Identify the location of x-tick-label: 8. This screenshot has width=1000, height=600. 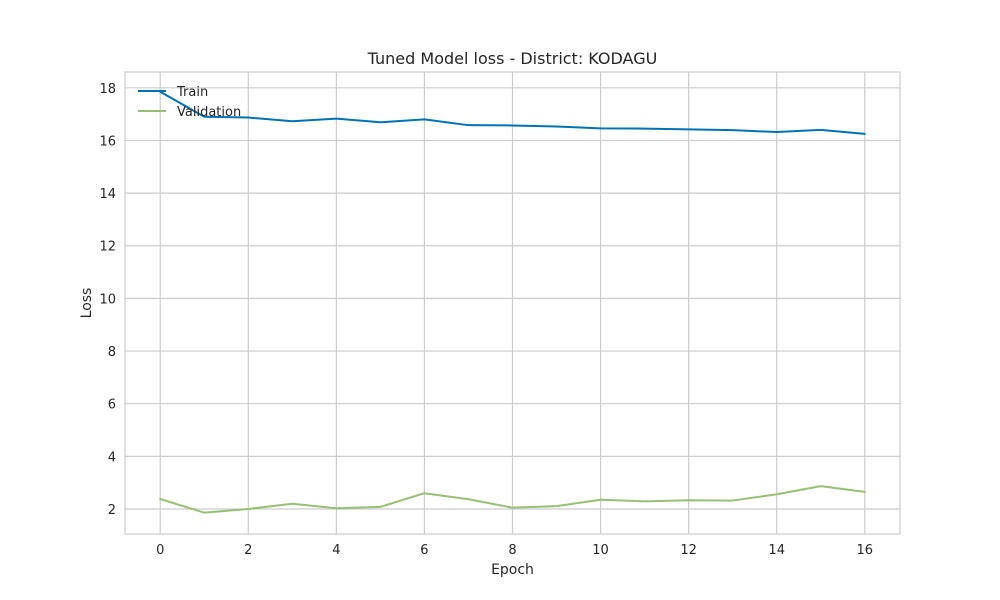
(512, 550).